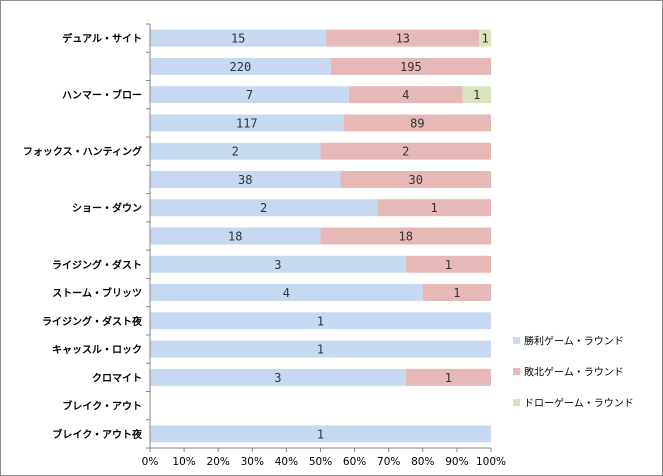 The height and width of the screenshot is (476, 663). Describe the element at coordinates (183, 462) in the screenshot. I see `x-tick-label-2: 10%` at that location.